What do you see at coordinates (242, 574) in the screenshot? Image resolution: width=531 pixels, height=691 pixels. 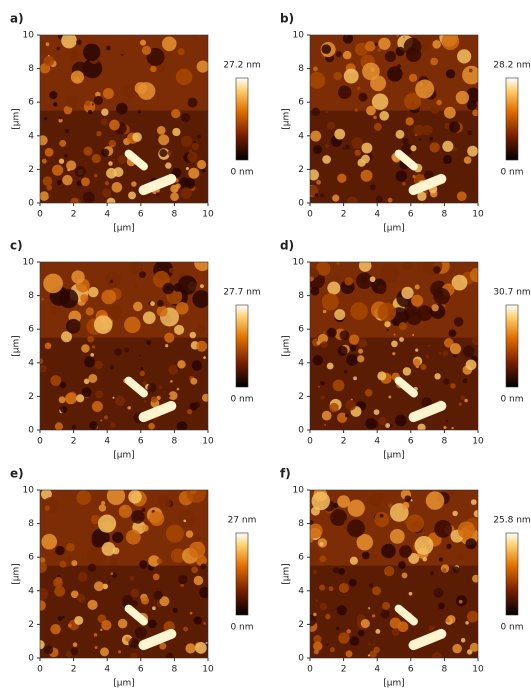 I see `colorbar` at bounding box center [242, 574].